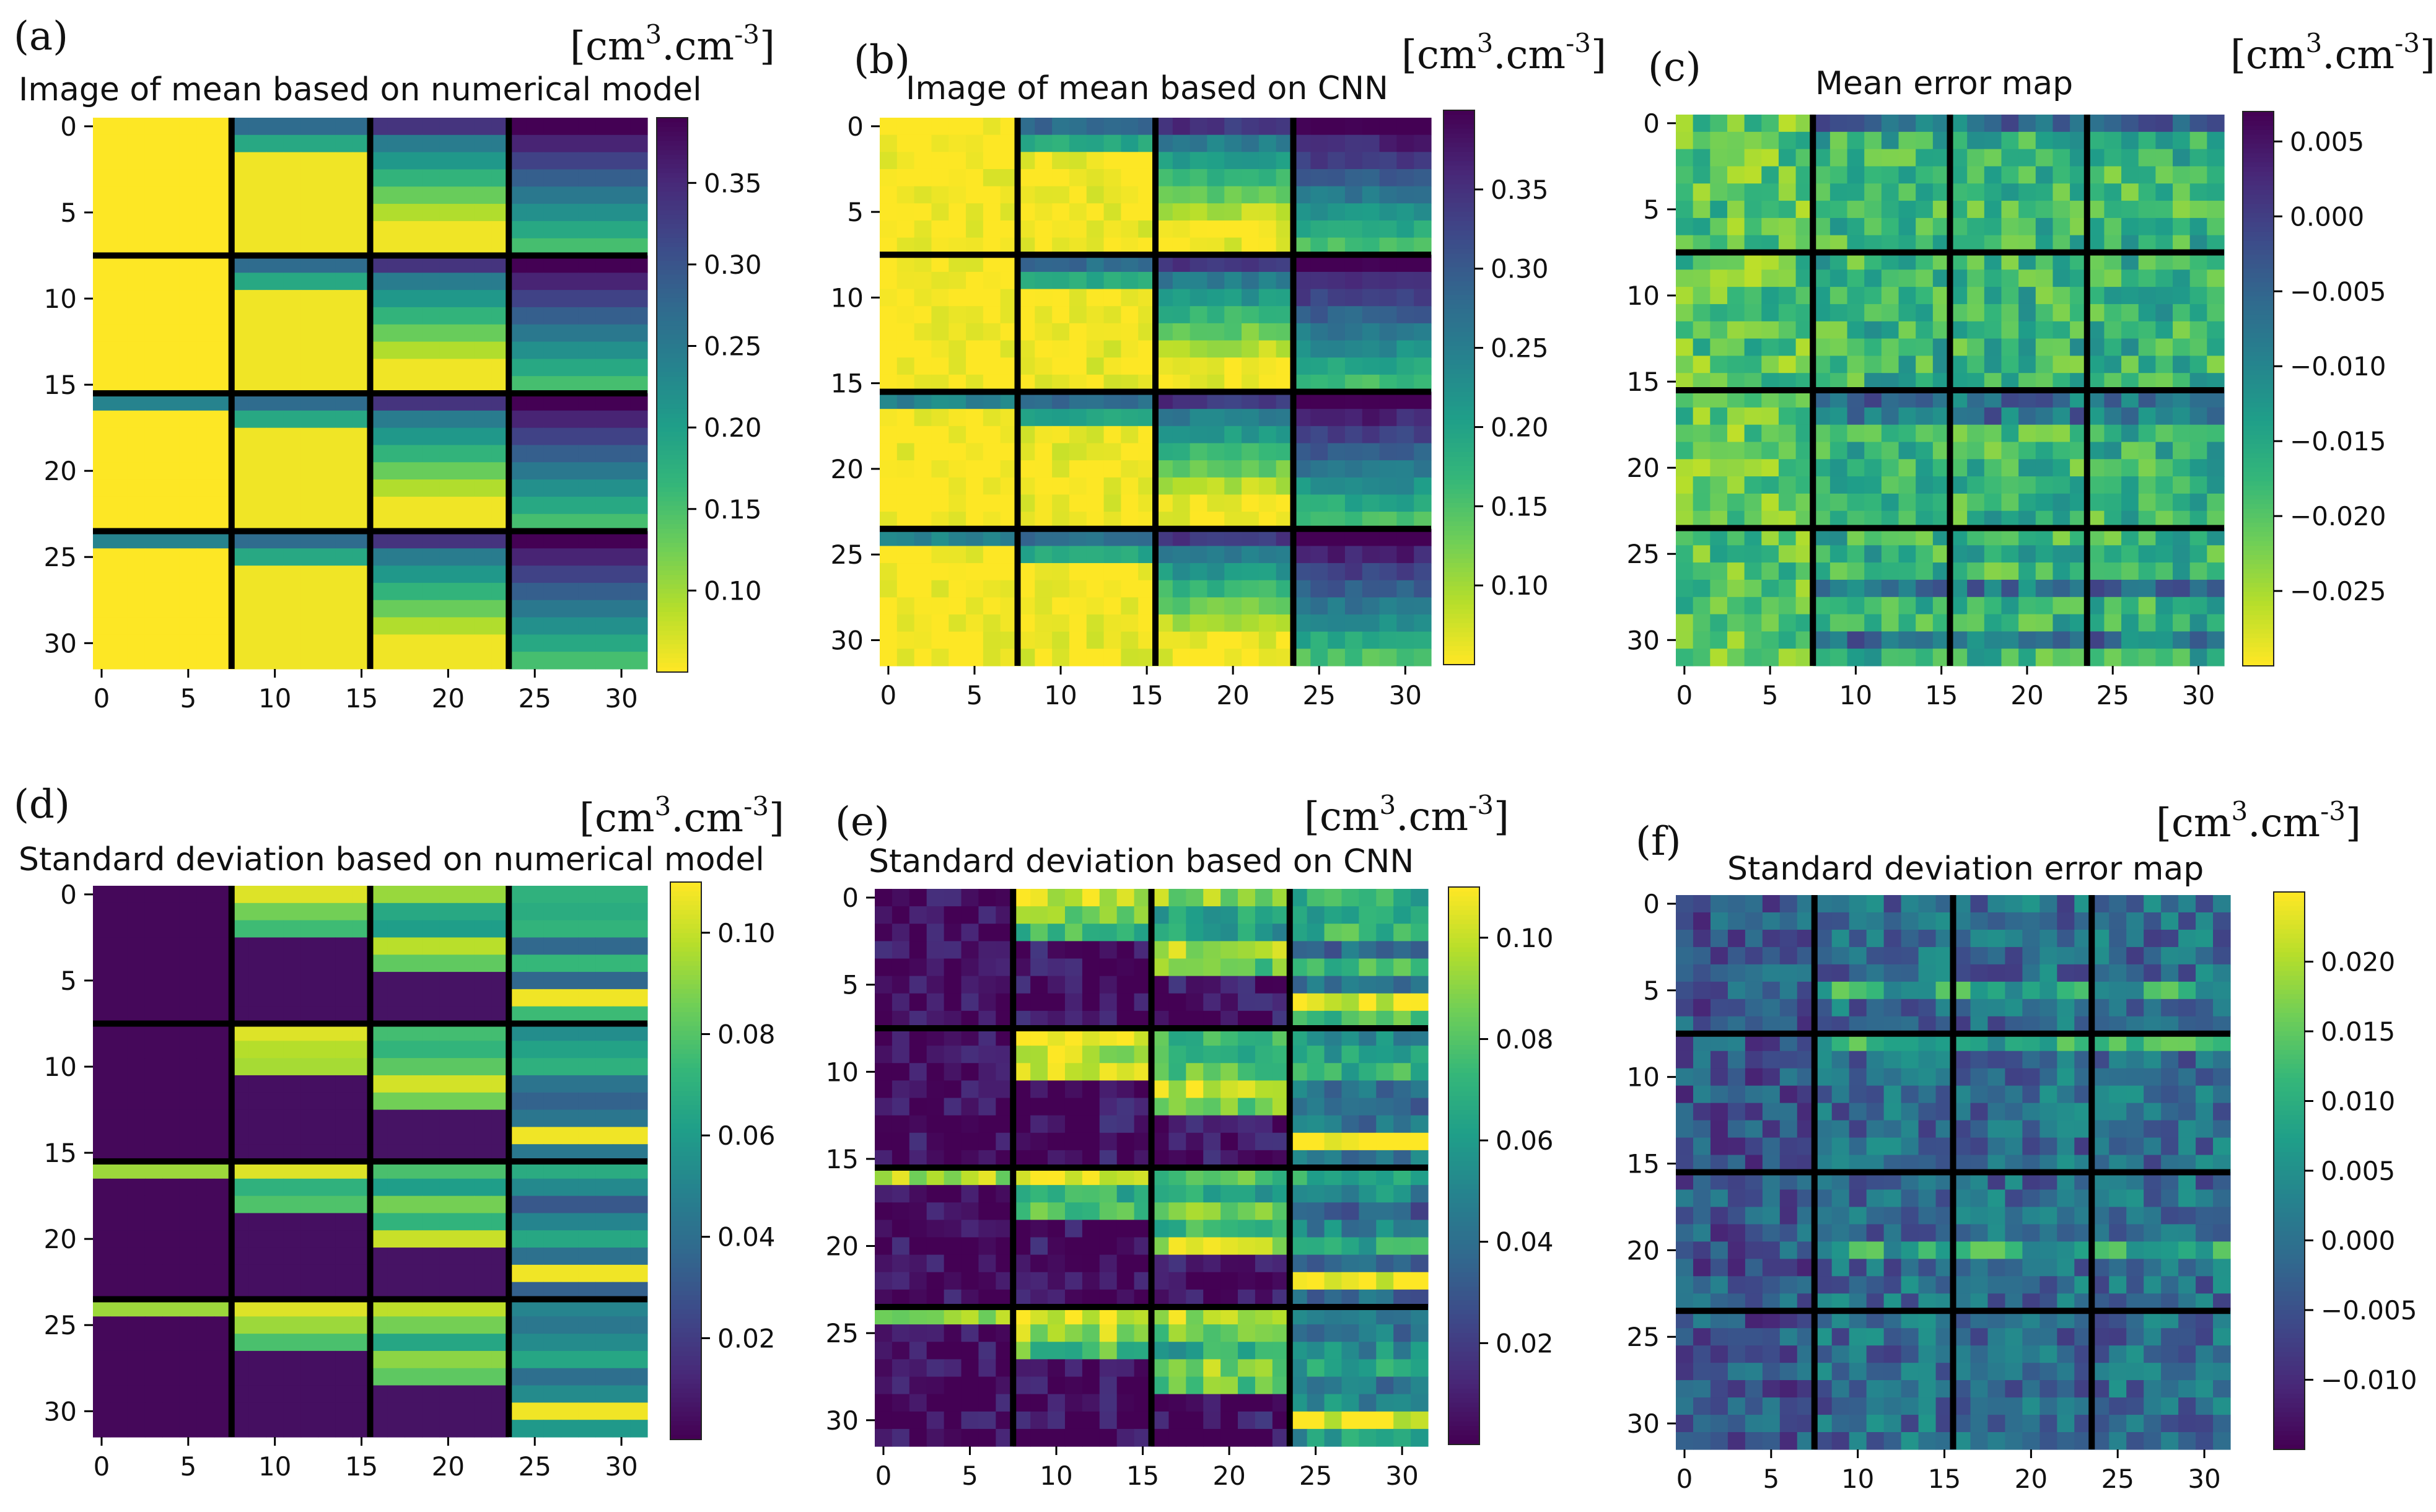 The width and height of the screenshot is (2436, 1512). I want to click on x-tick-label: 25, so click(1318, 695).